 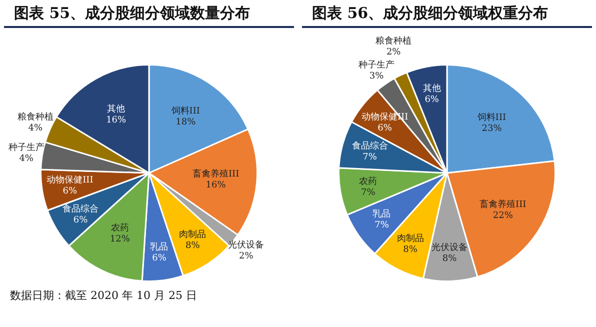 I want to click on data-label: 18%, so click(x=186, y=123).